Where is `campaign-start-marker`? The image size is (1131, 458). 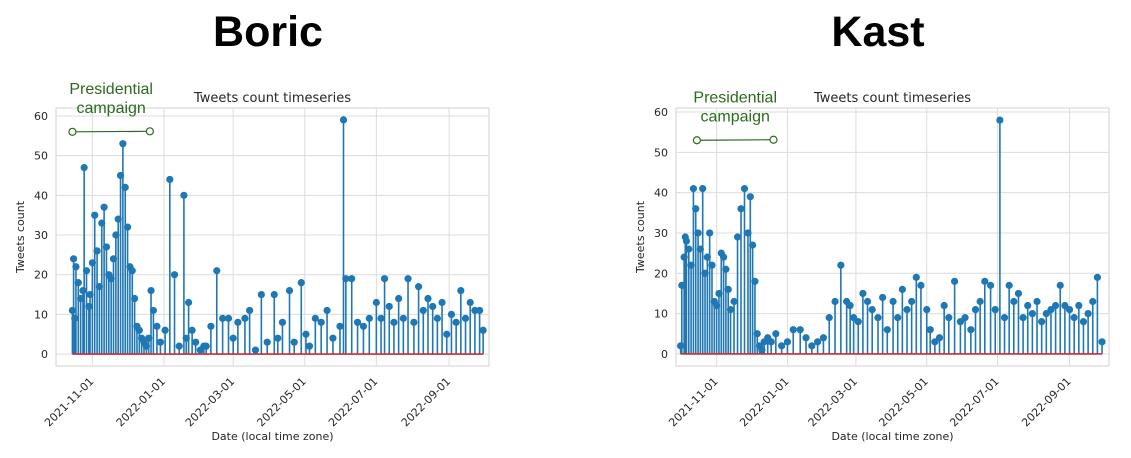
campaign-start-marker is located at coordinates (696, 140).